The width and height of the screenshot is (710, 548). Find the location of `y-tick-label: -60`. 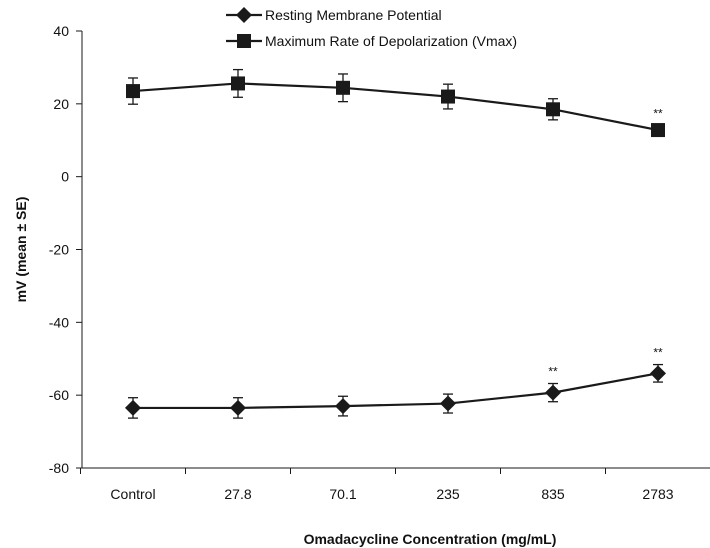

y-tick-label: -60 is located at coordinates (59, 395).